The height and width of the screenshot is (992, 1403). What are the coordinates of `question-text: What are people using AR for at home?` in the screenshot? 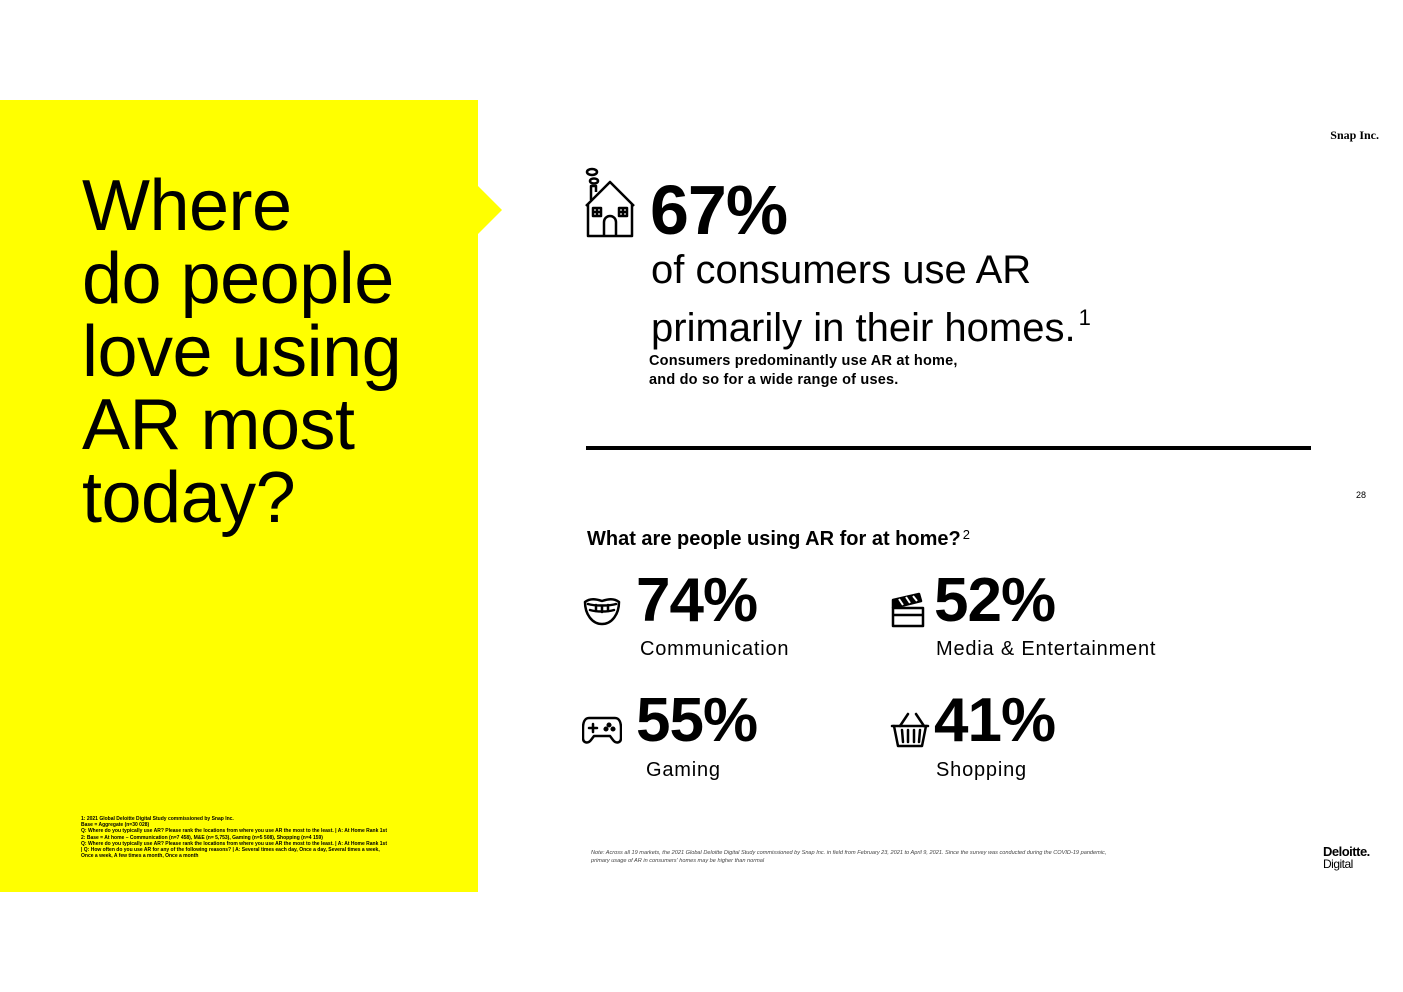 It's located at (774, 539).